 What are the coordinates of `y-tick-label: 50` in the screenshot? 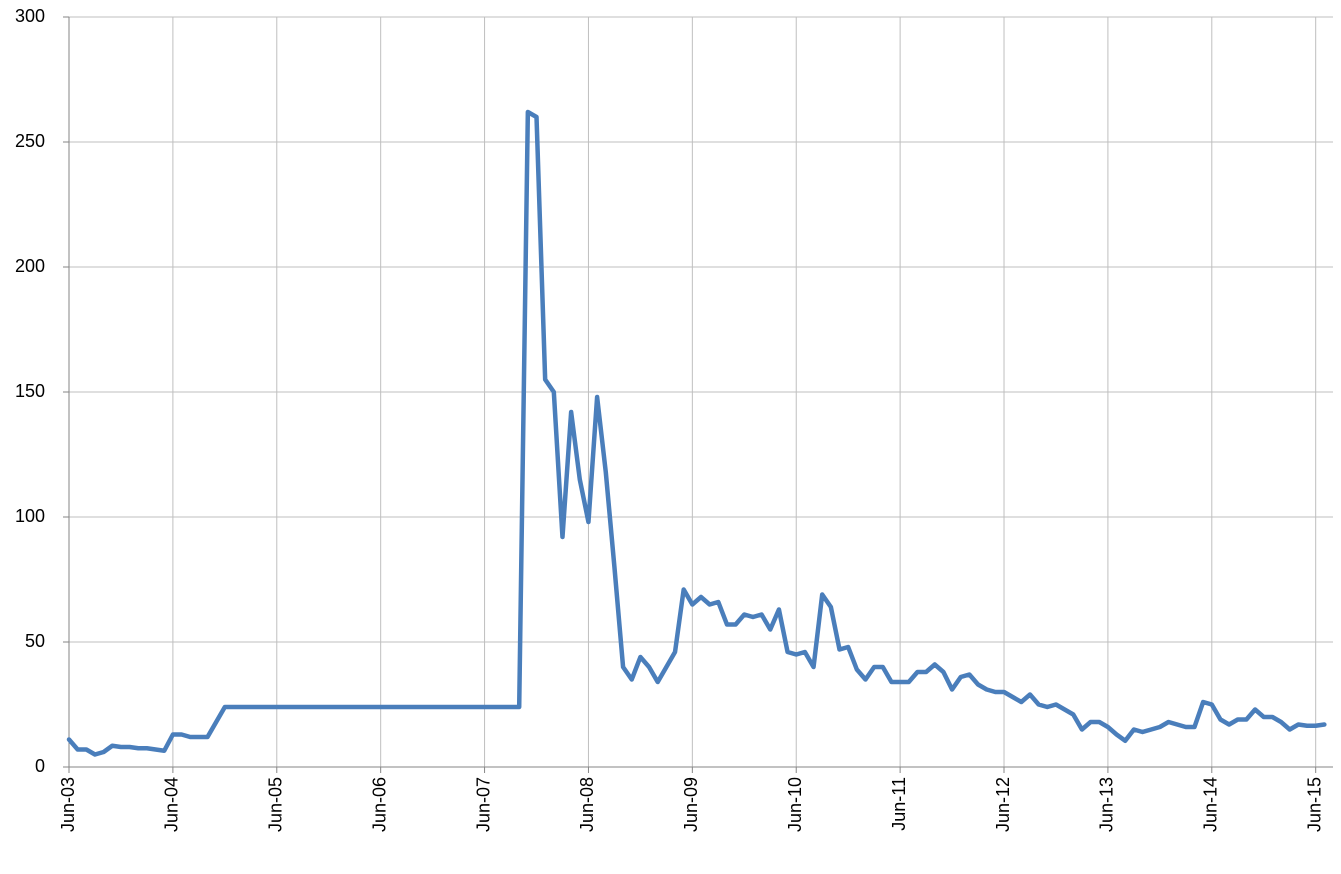 It's located at (35, 641).